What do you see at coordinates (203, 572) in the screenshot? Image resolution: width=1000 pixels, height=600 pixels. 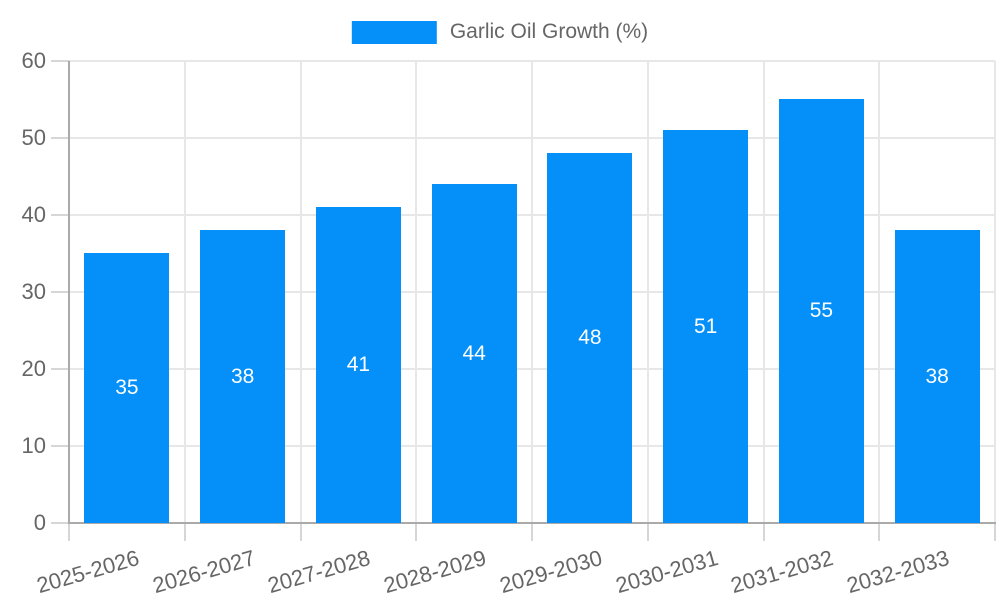 I see `x-axis-tick-label: 2026-2027` at bounding box center [203, 572].